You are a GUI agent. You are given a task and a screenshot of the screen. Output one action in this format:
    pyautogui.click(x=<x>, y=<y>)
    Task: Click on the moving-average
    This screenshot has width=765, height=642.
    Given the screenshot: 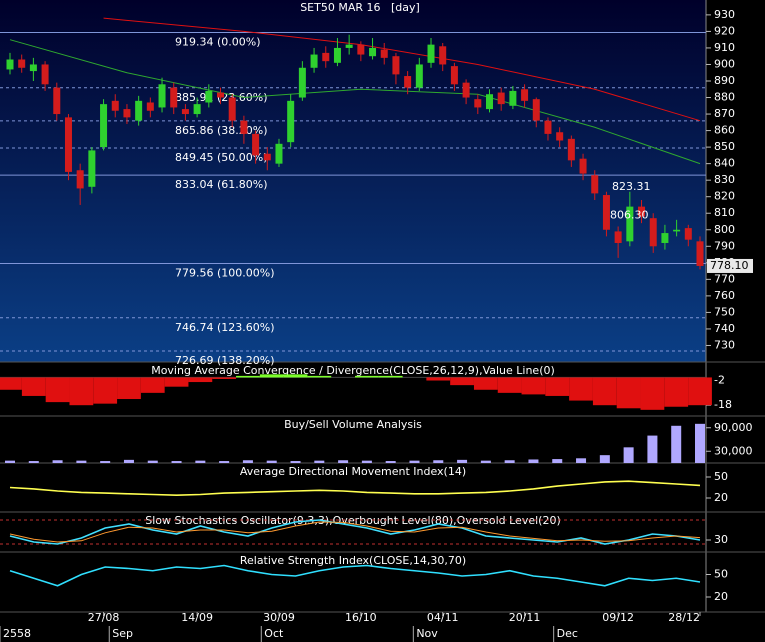 What is the action you would take?
    pyautogui.click(x=402, y=69)
    